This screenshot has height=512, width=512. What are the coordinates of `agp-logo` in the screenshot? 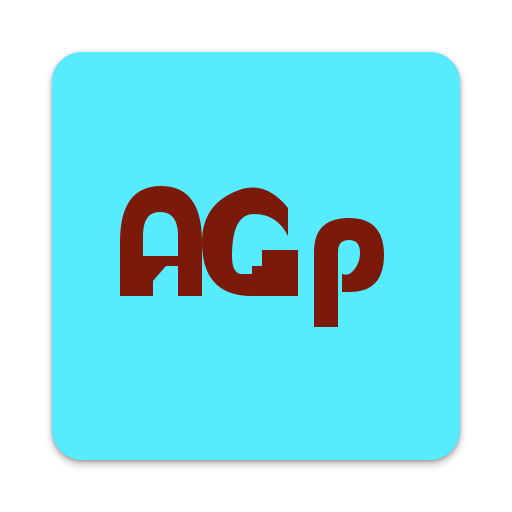 It's located at (252, 256).